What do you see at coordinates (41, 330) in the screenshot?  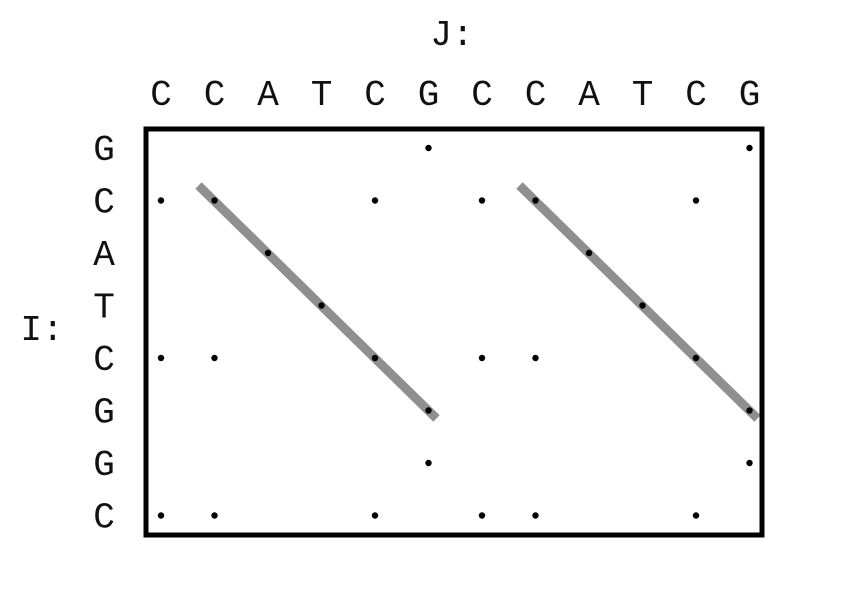 I see `i-axis-label: I:` at bounding box center [41, 330].